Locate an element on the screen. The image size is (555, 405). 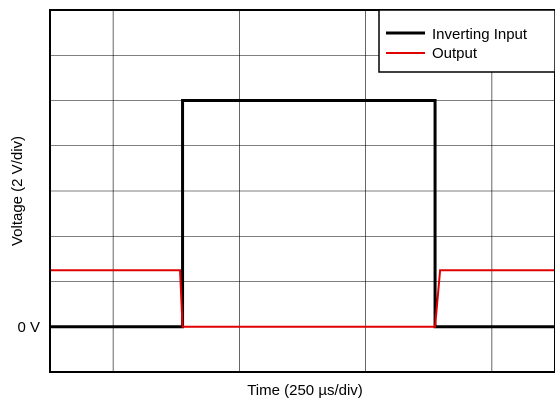
y-tick-label: 0 V is located at coordinates (28, 327).